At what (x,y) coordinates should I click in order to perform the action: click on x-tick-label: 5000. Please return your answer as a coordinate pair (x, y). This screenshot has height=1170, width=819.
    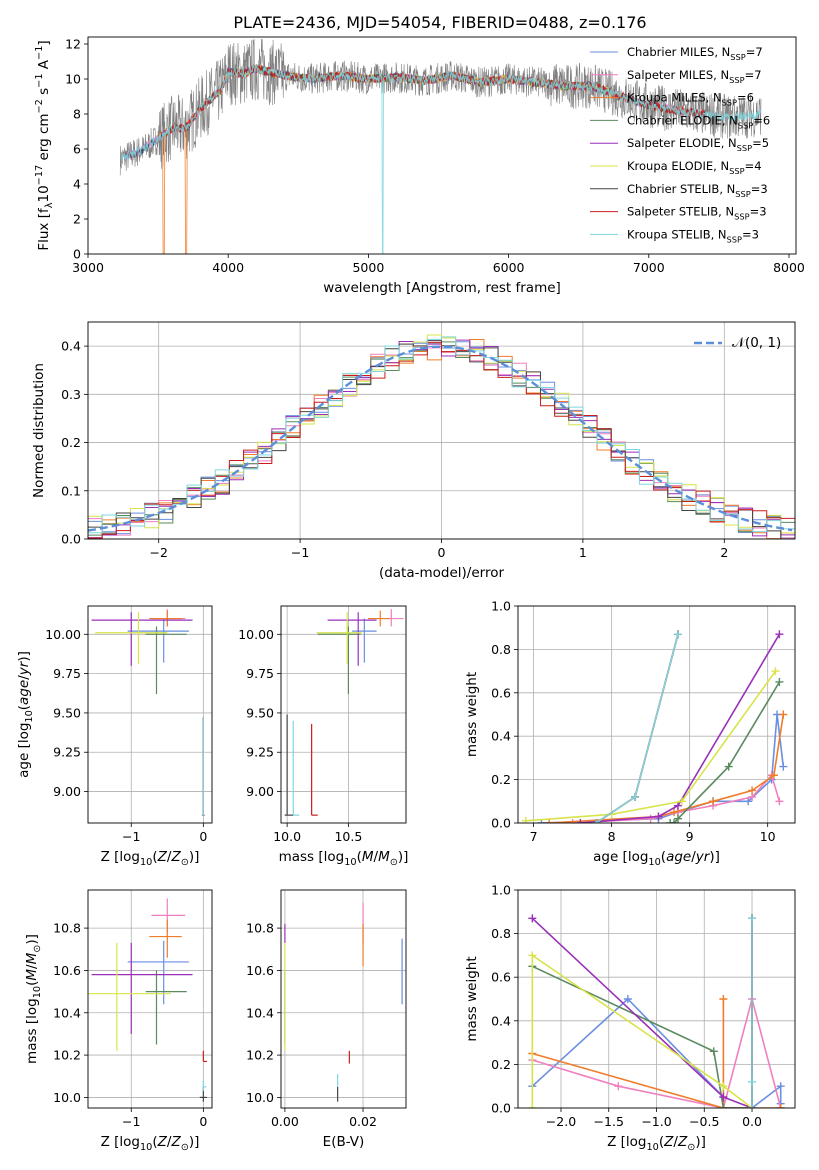
    Looking at the image, I should click on (368, 267).